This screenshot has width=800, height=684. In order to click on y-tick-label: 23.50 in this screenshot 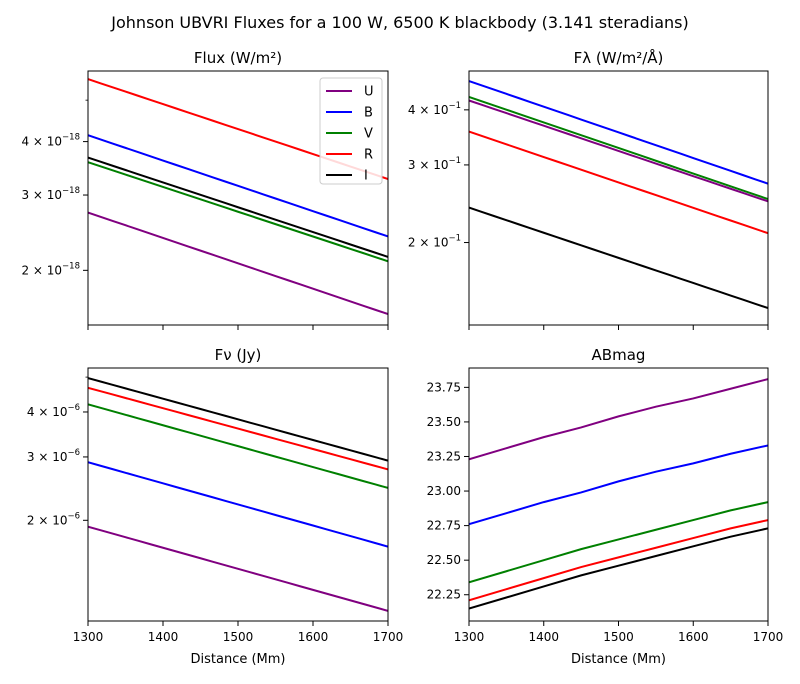, I will do `click(444, 422)`.